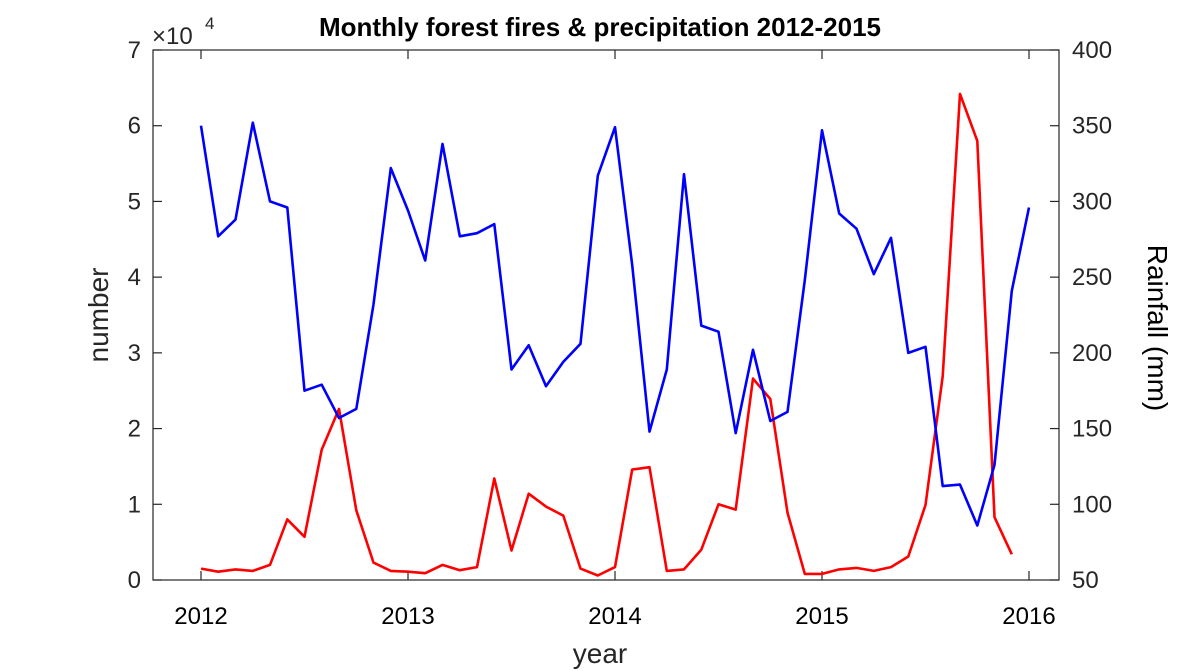 The image size is (1194, 671). What do you see at coordinates (821, 616) in the screenshot?
I see `x-tick-label: 2015` at bounding box center [821, 616].